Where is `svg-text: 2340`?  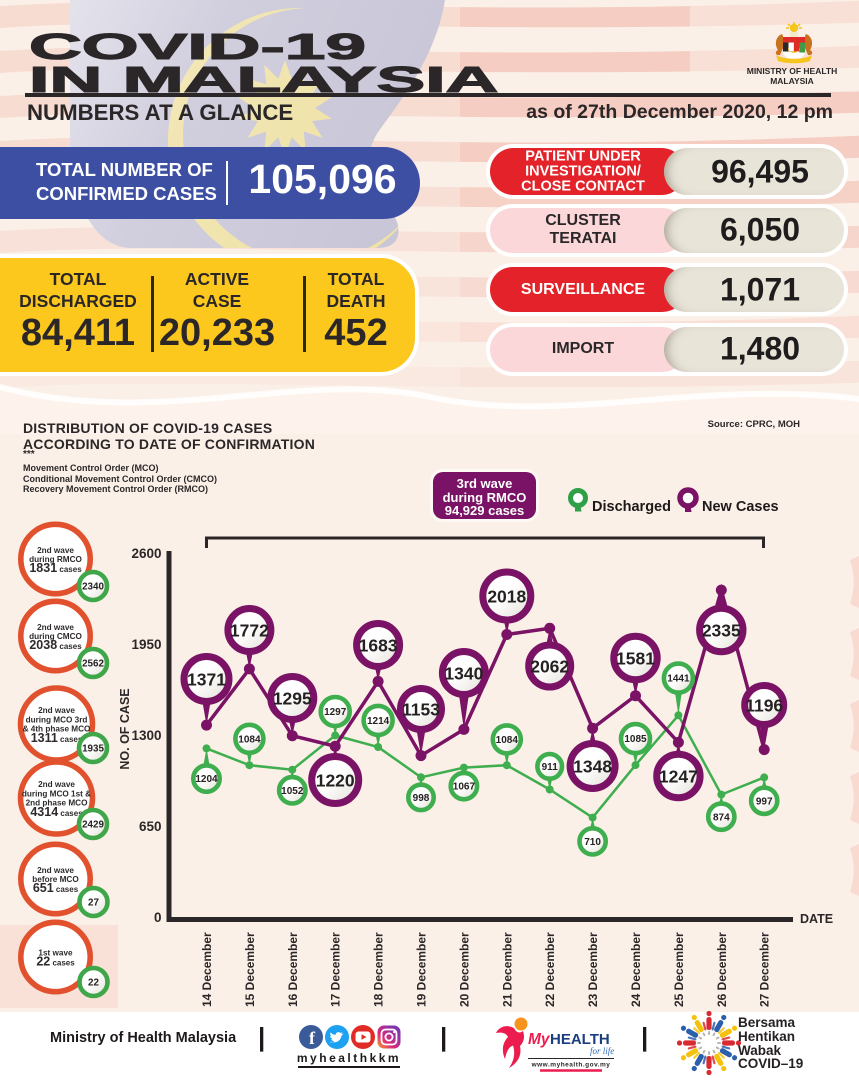
svg-text: 2340 is located at coordinates (93, 587).